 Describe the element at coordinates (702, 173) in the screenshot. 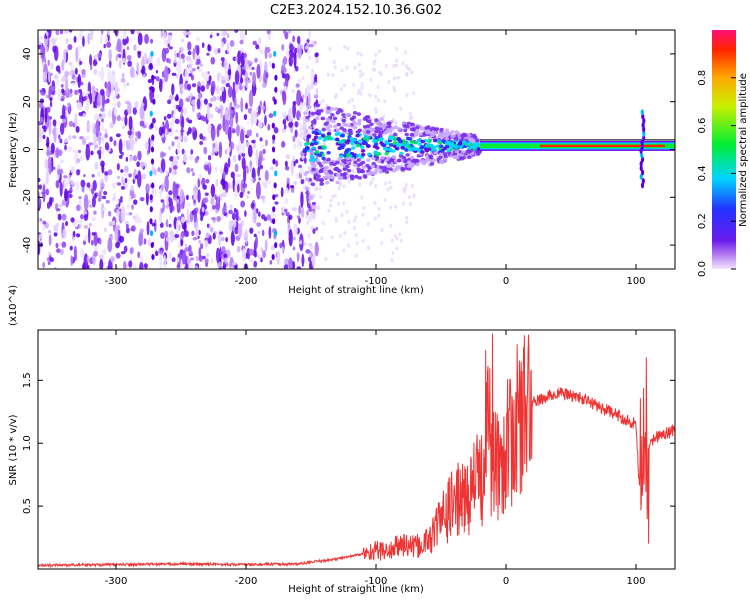

I see `colorbar-tick-label: 0.4` at that location.